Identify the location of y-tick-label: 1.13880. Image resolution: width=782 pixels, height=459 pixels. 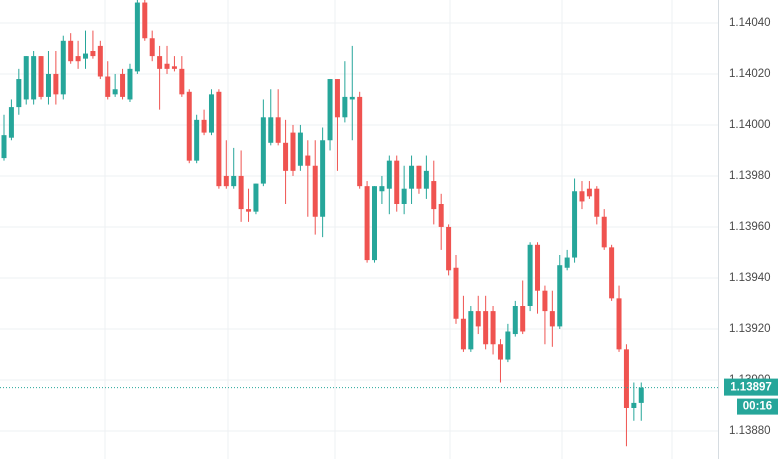
(750, 431).